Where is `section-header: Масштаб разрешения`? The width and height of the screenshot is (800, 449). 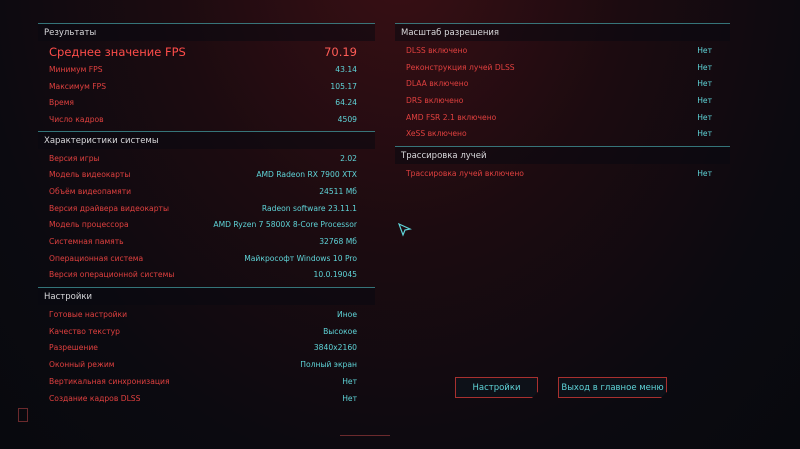
section-header: Масштаб разрешения is located at coordinates (562, 32).